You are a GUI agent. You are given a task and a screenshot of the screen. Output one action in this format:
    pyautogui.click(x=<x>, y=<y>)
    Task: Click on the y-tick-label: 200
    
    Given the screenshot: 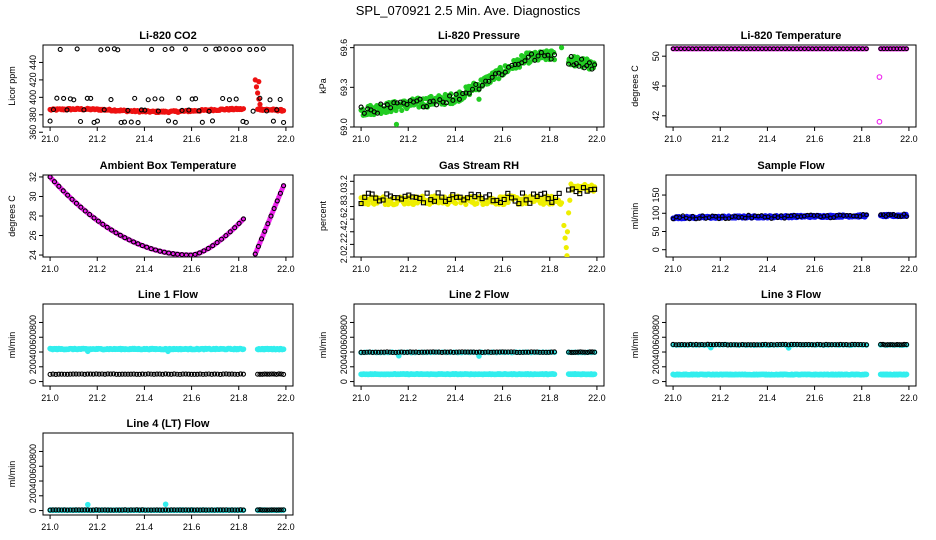 What is the action you would take?
    pyautogui.click(x=33, y=366)
    